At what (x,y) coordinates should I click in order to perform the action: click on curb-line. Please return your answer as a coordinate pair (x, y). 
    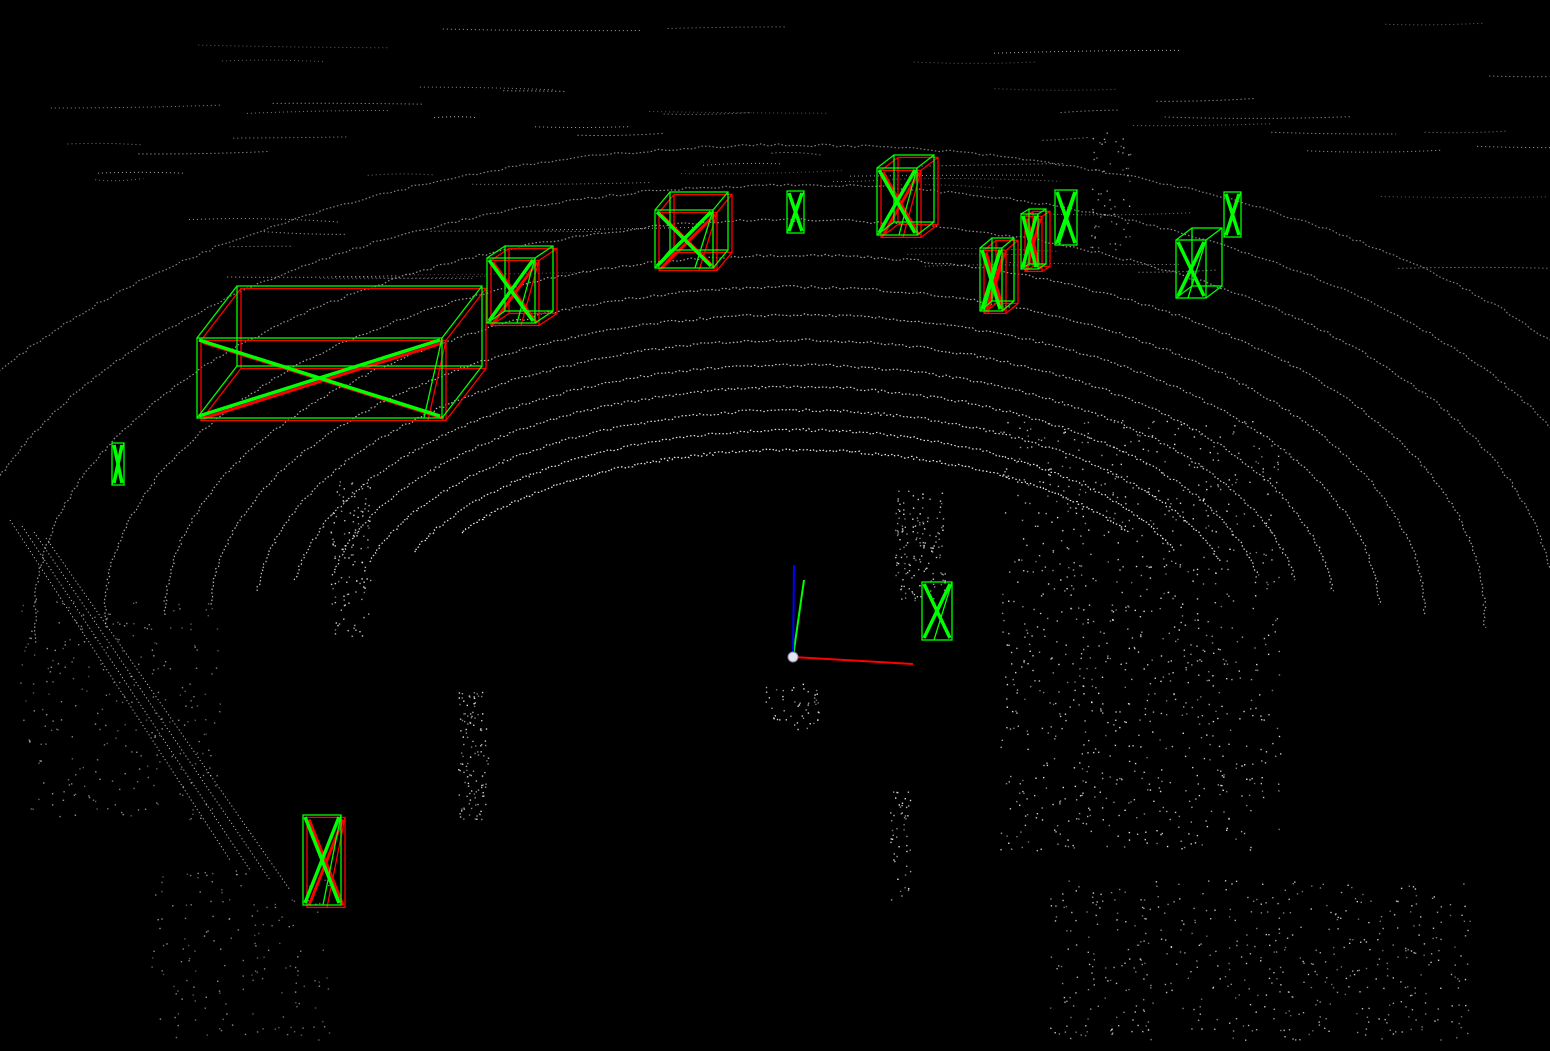
    Looking at the image, I should click on (120, 690).